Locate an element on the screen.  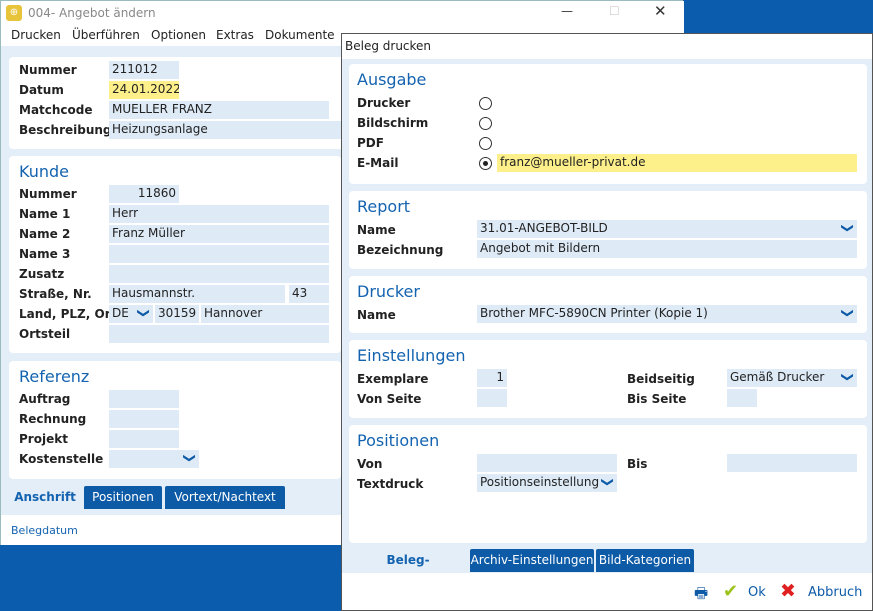
projekt-label: Projekt is located at coordinates (43, 439).